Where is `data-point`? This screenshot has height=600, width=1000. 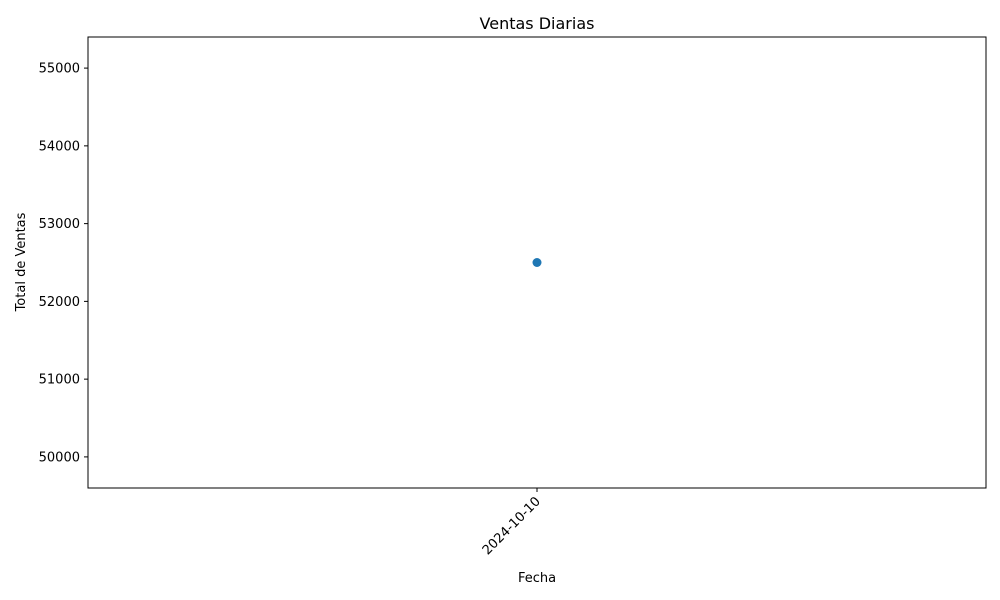 data-point is located at coordinates (537, 262).